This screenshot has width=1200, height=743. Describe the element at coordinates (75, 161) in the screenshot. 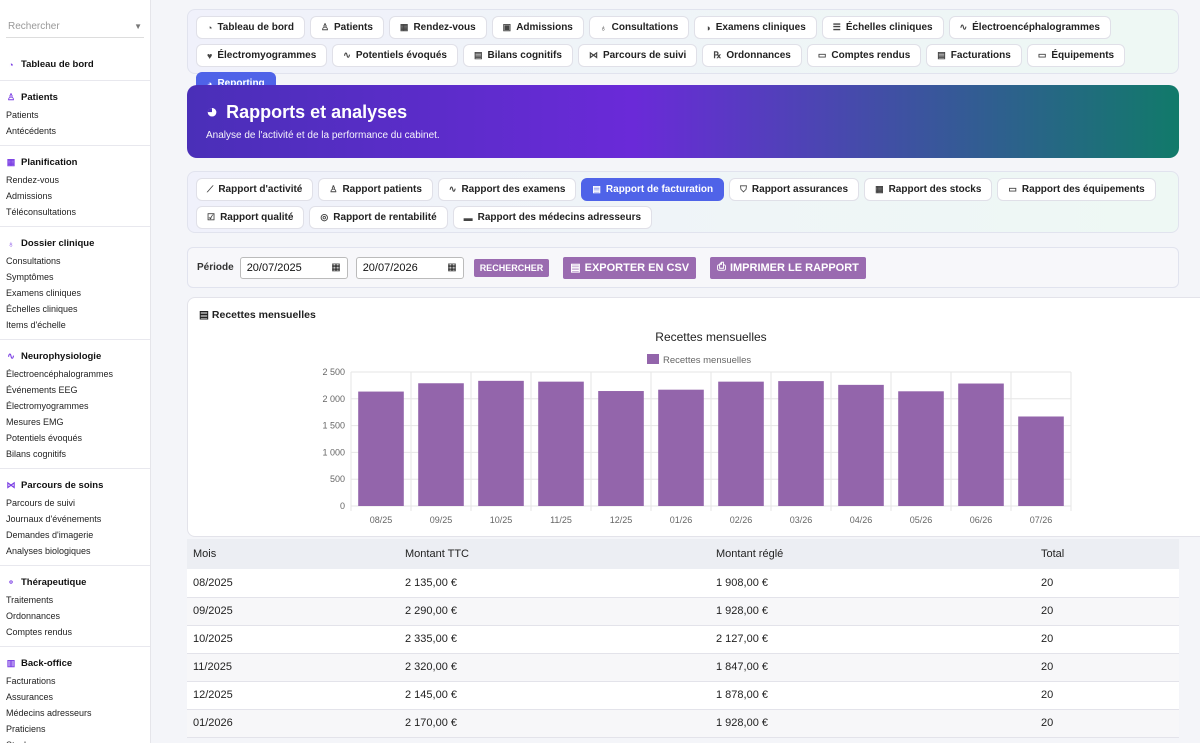

I see `sidebar-group-header: ▦ Planification` at that location.